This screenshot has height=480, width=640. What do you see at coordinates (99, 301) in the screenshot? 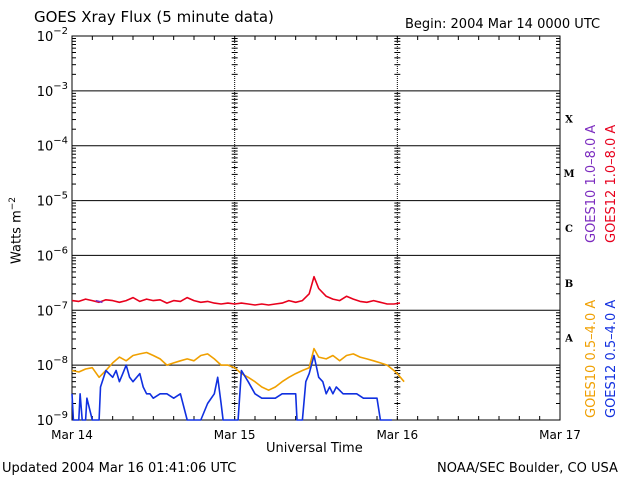
I see `series-goes10_long` at bounding box center [99, 301].